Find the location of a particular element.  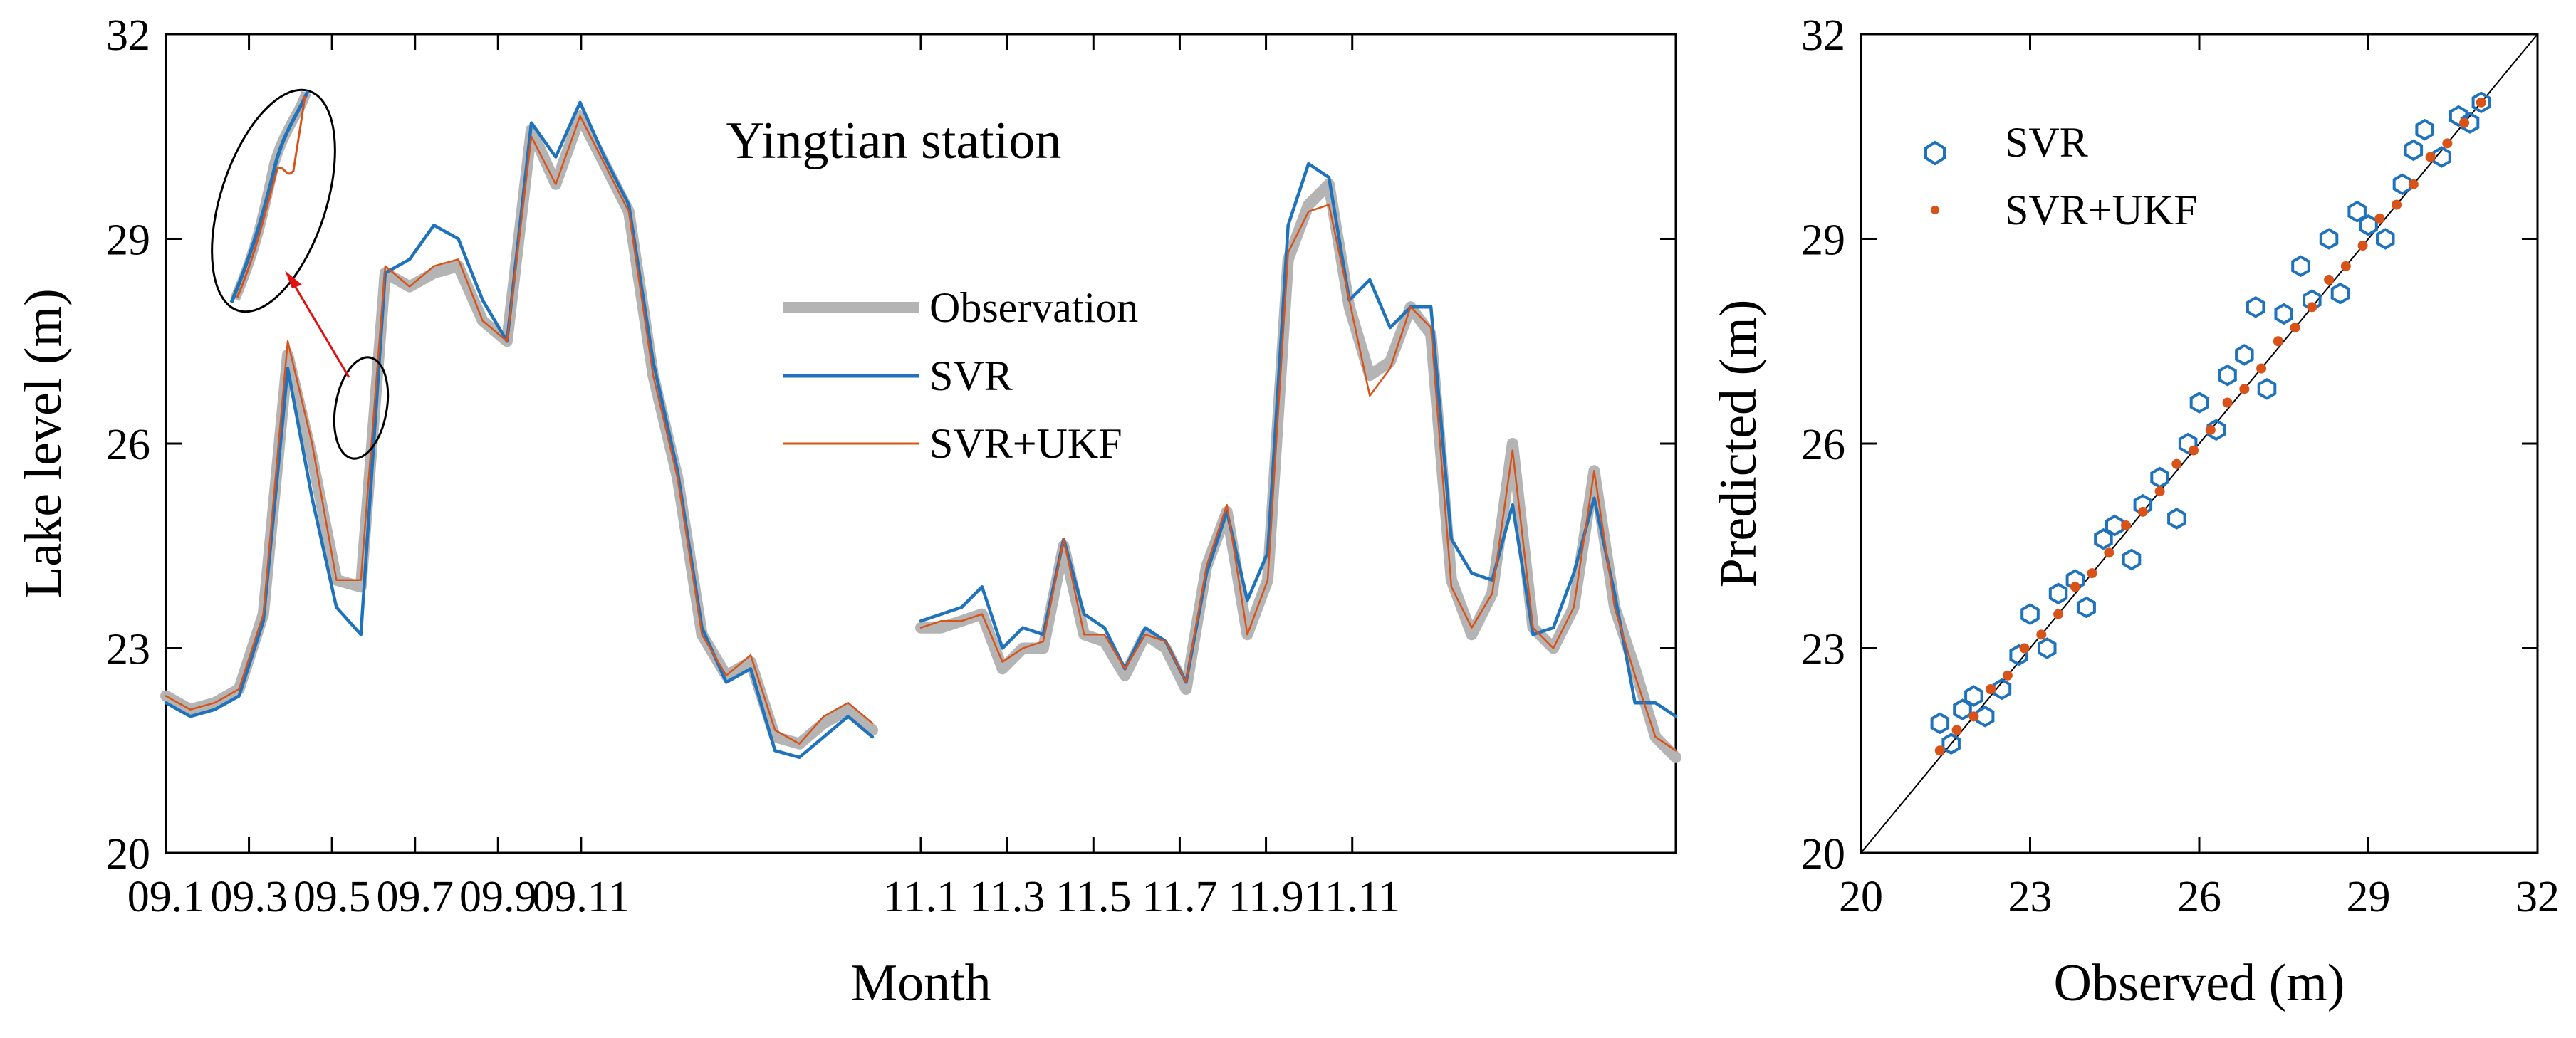

x-tick-label: 11.5 is located at coordinates (1093, 897).